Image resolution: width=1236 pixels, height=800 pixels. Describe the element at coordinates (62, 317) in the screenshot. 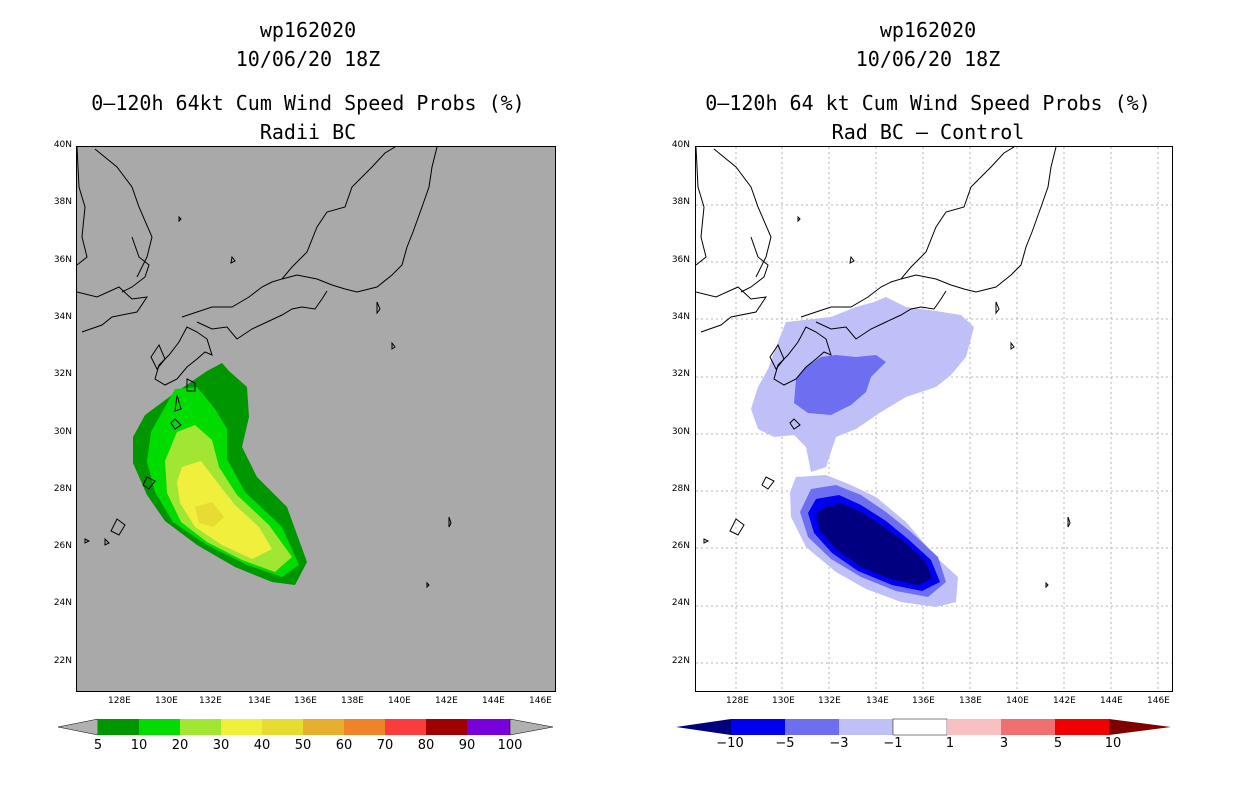

I see `left-ytick-34n: 34N` at that location.